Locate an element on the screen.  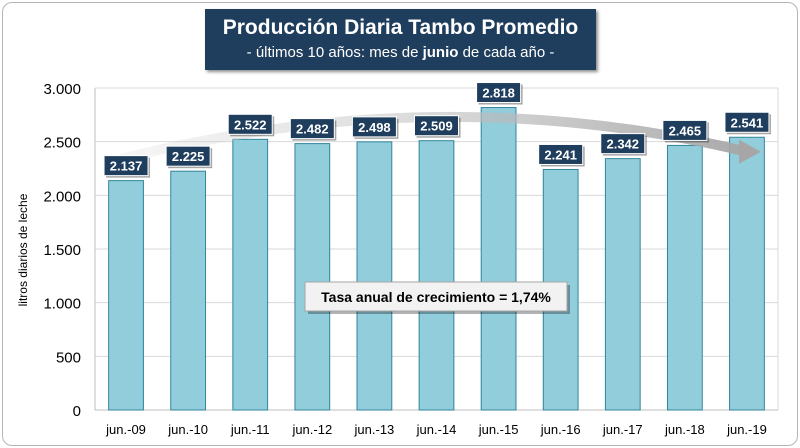
data-label: 2.241 is located at coordinates (560, 154).